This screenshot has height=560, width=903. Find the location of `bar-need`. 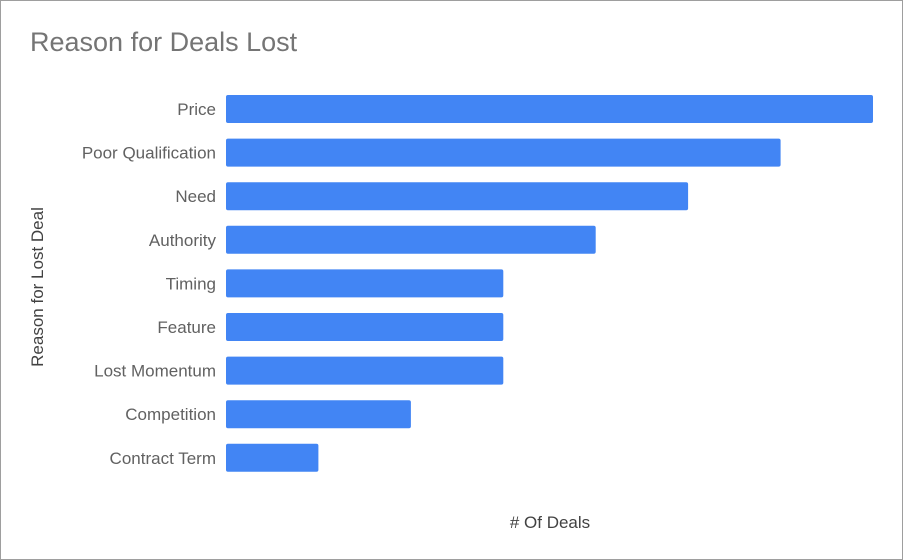

bar-need is located at coordinates (457, 196).